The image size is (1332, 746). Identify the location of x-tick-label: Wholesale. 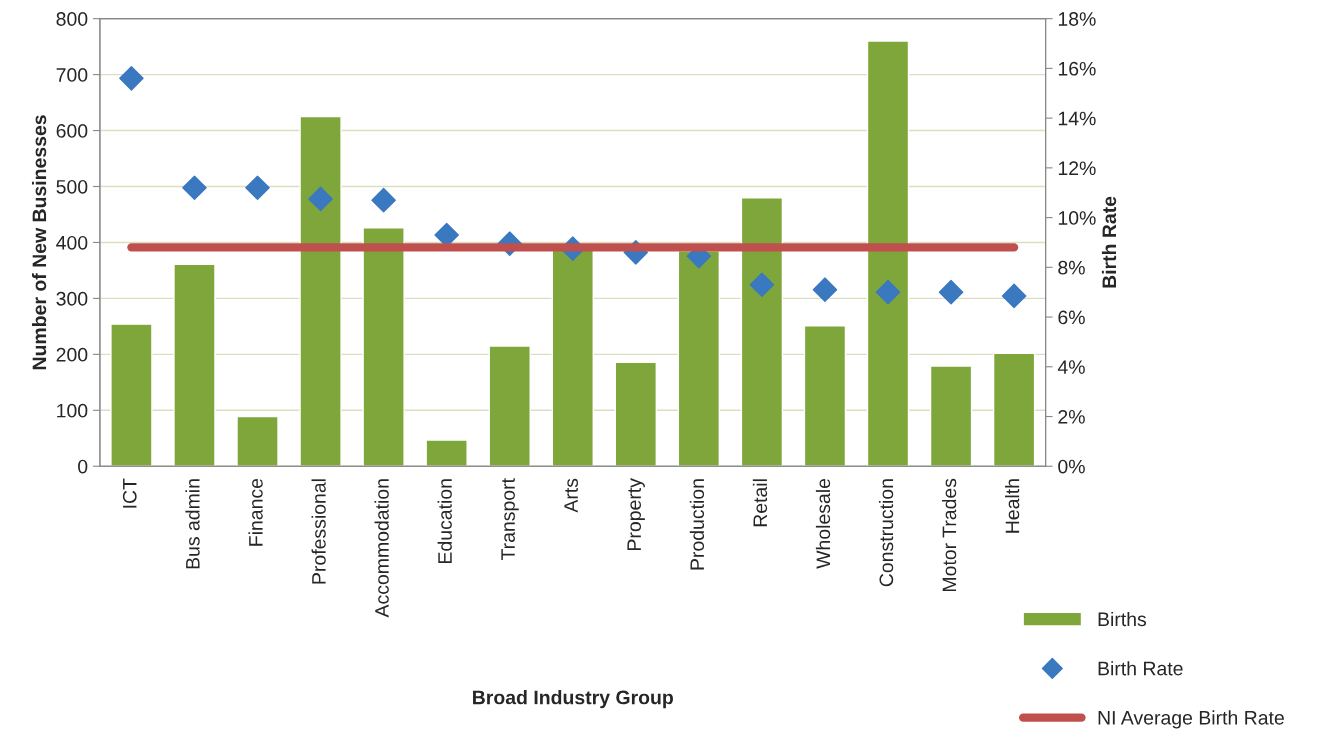
(823, 523).